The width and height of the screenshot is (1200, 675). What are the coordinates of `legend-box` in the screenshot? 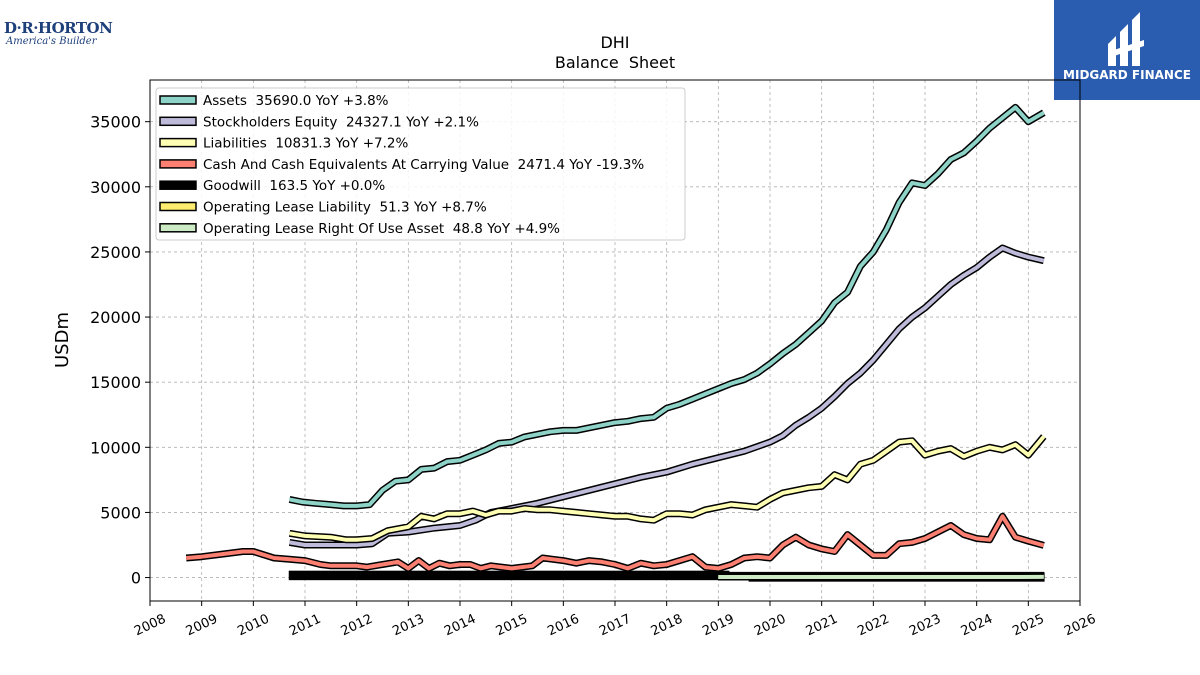 It's located at (420, 164).